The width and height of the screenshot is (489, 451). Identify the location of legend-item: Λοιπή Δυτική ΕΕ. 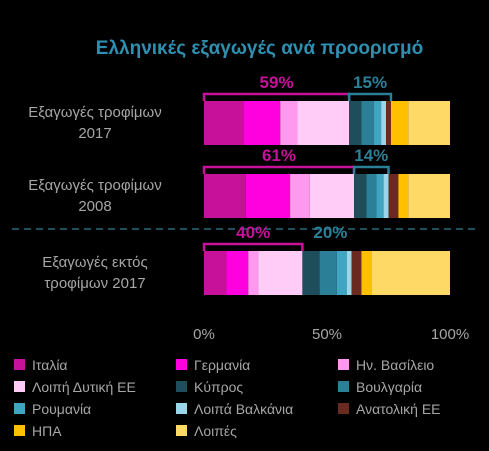
(95, 386).